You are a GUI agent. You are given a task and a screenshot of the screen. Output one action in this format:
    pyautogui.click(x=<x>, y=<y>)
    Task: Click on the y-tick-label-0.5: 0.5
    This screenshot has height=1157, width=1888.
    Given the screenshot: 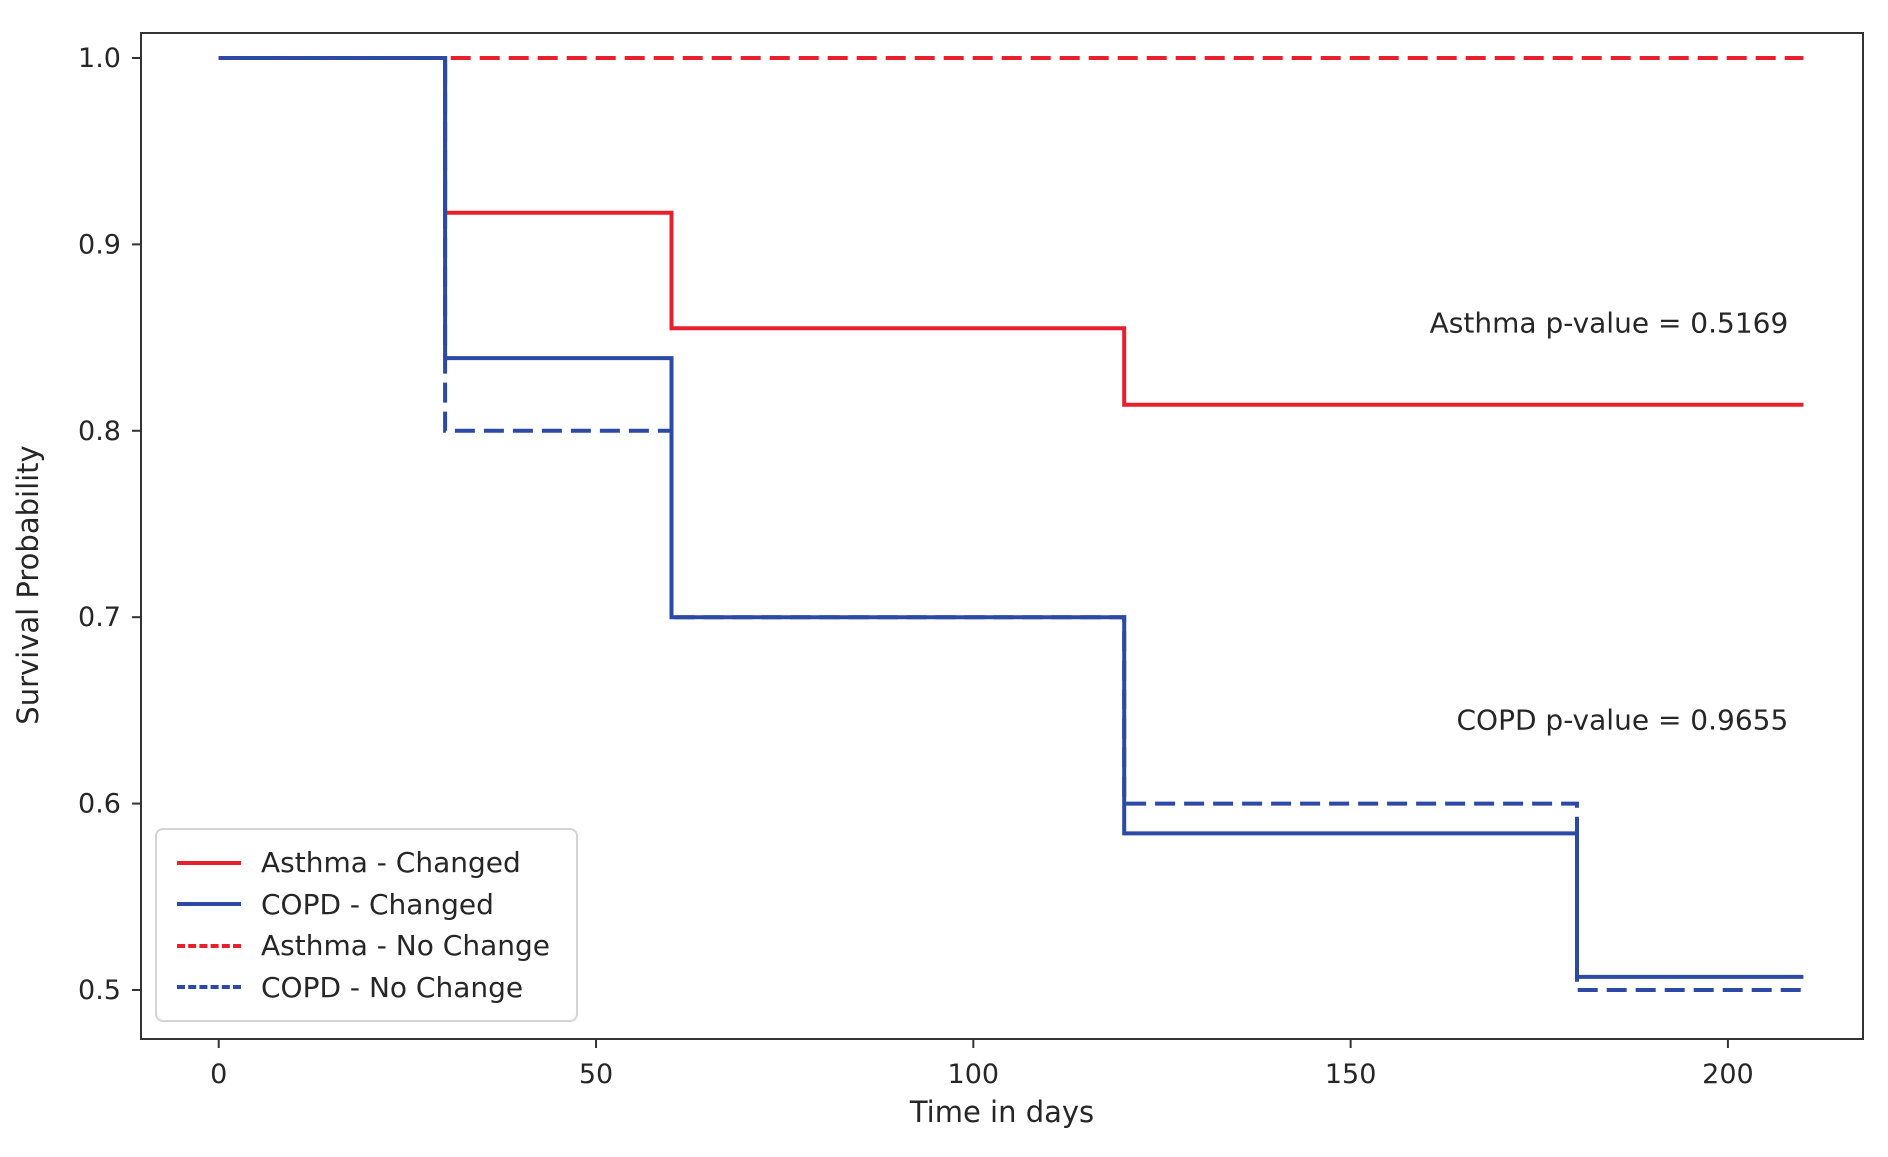 What is the action you would take?
    pyautogui.click(x=99, y=990)
    